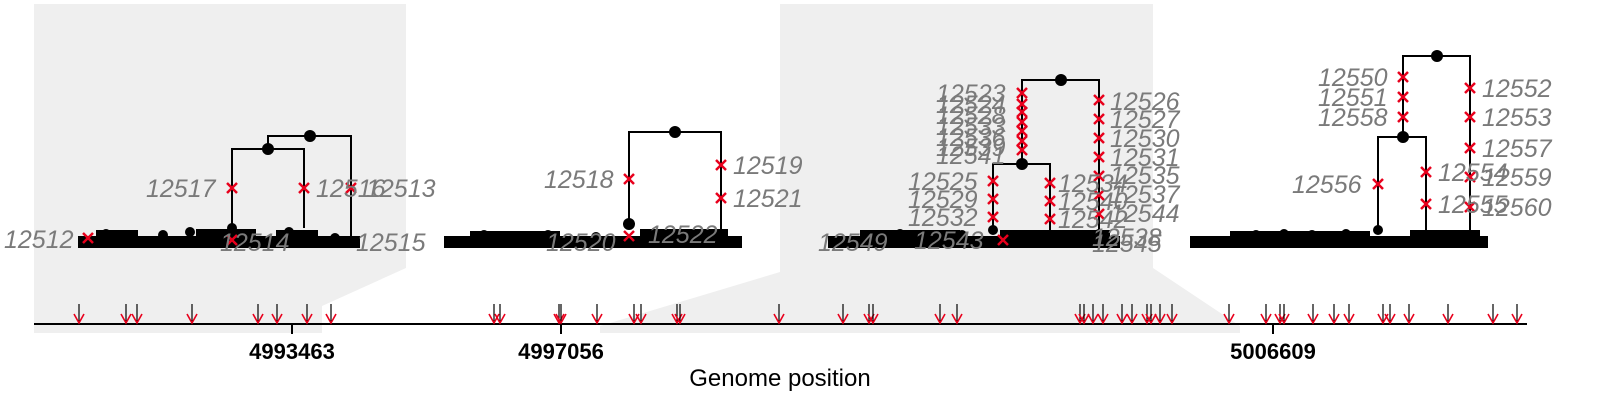  I want to click on mutation-label: 12549, so click(853, 243).